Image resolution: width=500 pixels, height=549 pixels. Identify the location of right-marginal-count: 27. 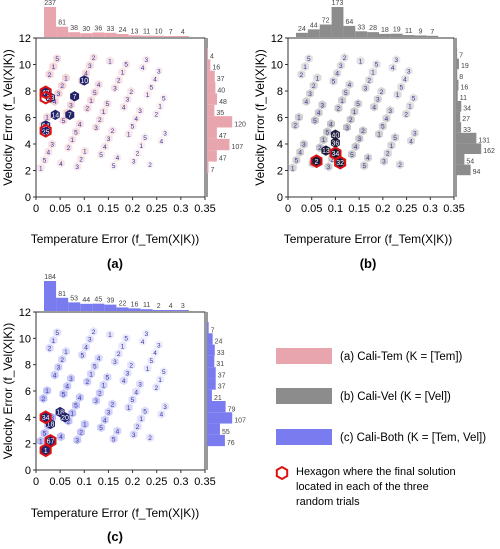
(466, 119).